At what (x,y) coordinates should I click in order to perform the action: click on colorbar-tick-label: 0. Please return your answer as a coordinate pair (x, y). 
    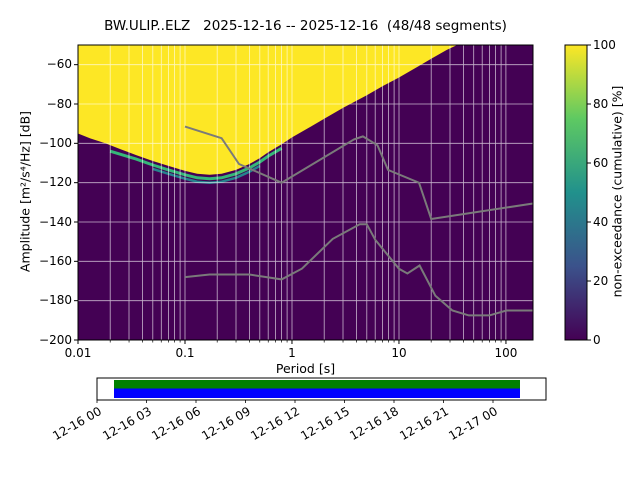
    Looking at the image, I should click on (597, 339).